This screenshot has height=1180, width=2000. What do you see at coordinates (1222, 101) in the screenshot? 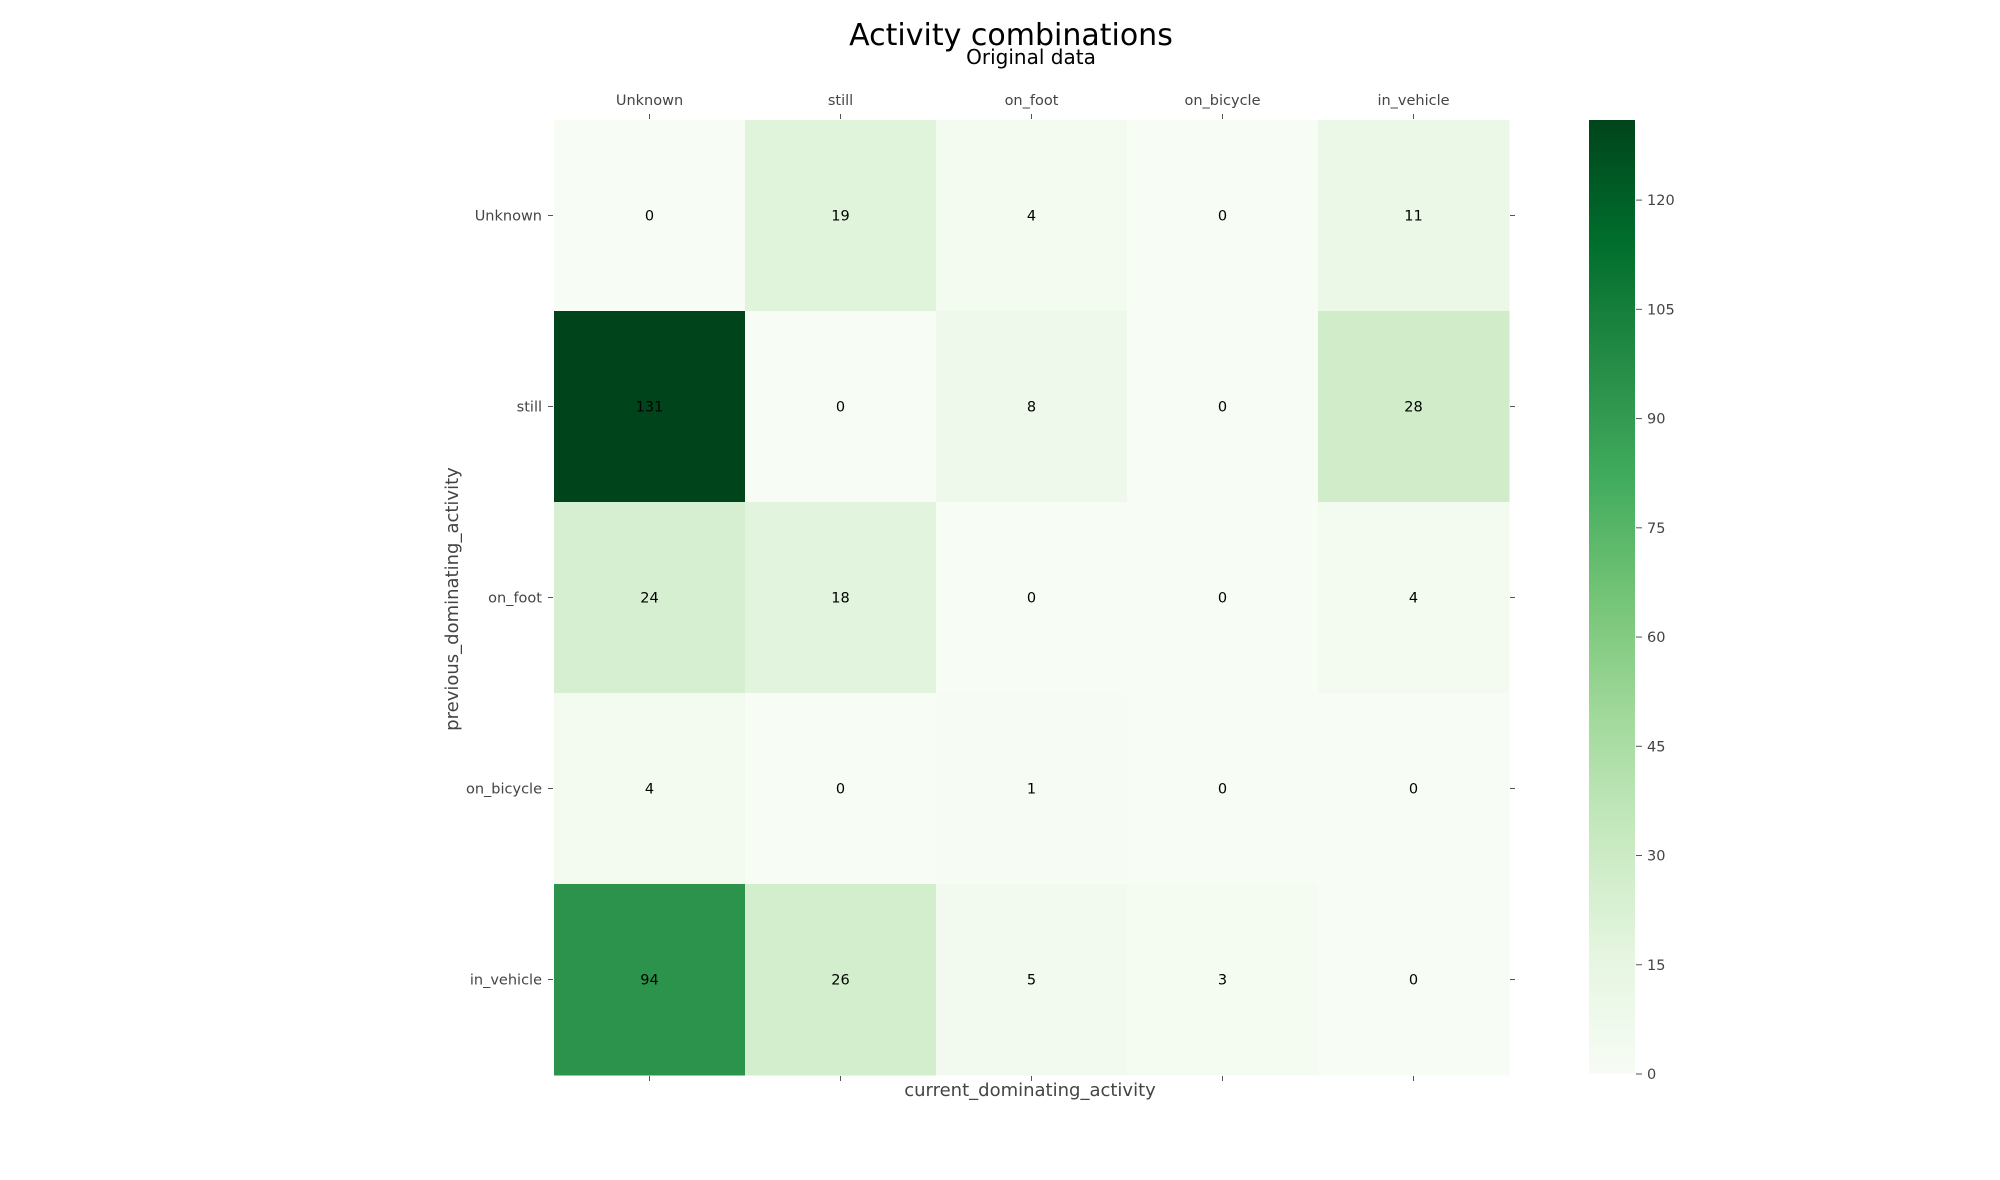
I see `x-tick-label: on_bicycle` at bounding box center [1222, 101].